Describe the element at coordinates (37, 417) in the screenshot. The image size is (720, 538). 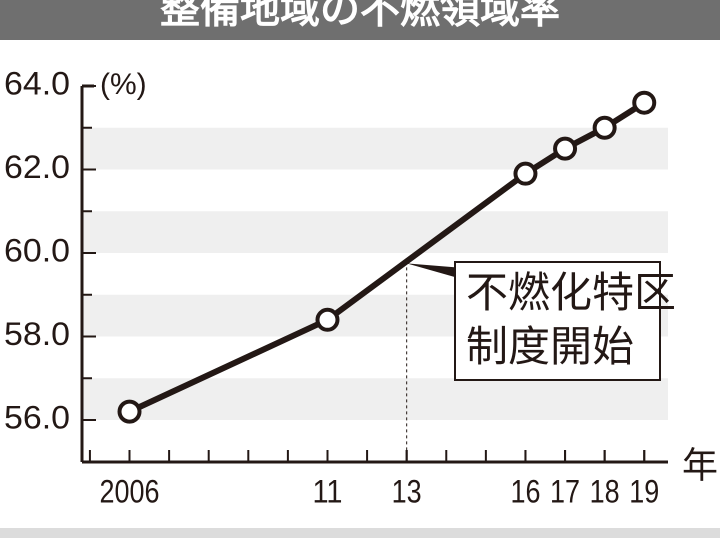
I see `y-tick-label: 56.0` at that location.